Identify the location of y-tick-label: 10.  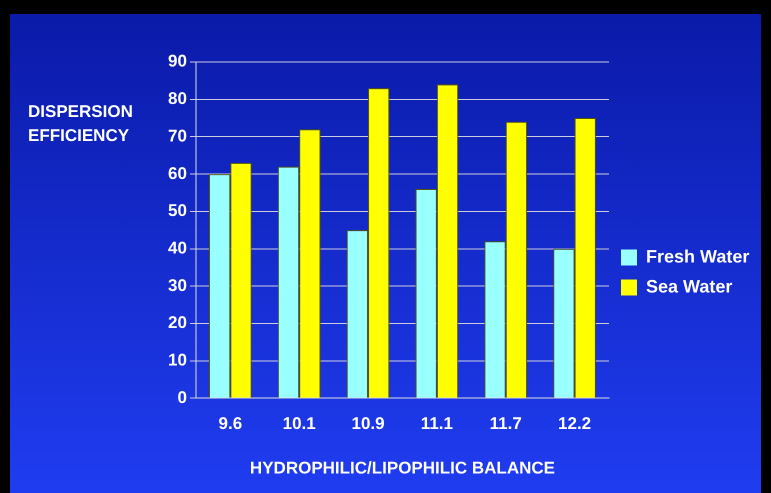
(177, 360).